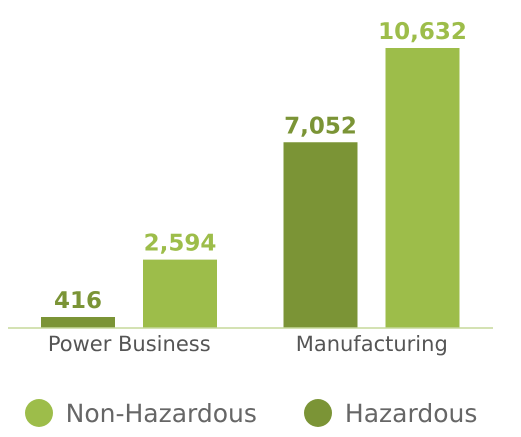 The width and height of the screenshot is (521, 437). What do you see at coordinates (411, 413) in the screenshot?
I see `legend-label: Hazardous` at bounding box center [411, 413].